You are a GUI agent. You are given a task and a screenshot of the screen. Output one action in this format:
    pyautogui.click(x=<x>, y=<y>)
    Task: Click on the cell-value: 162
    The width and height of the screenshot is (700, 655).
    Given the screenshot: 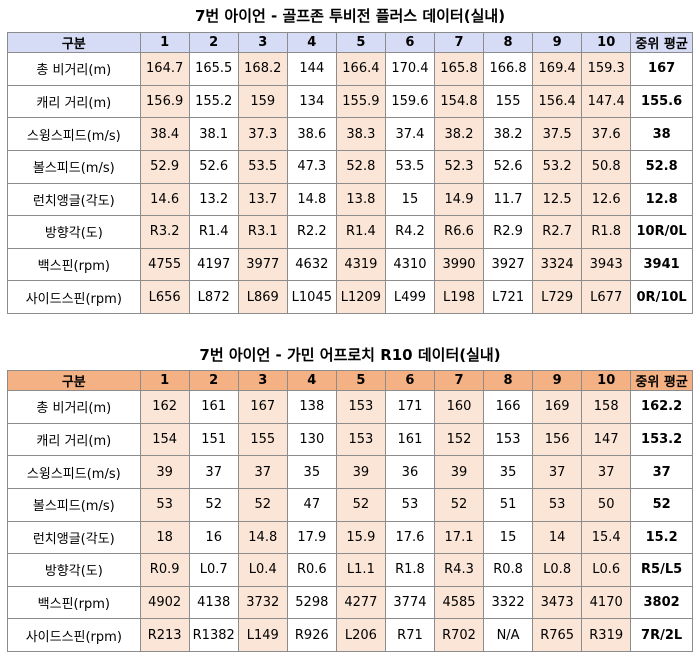 What is the action you would take?
    pyautogui.click(x=164, y=407)
    